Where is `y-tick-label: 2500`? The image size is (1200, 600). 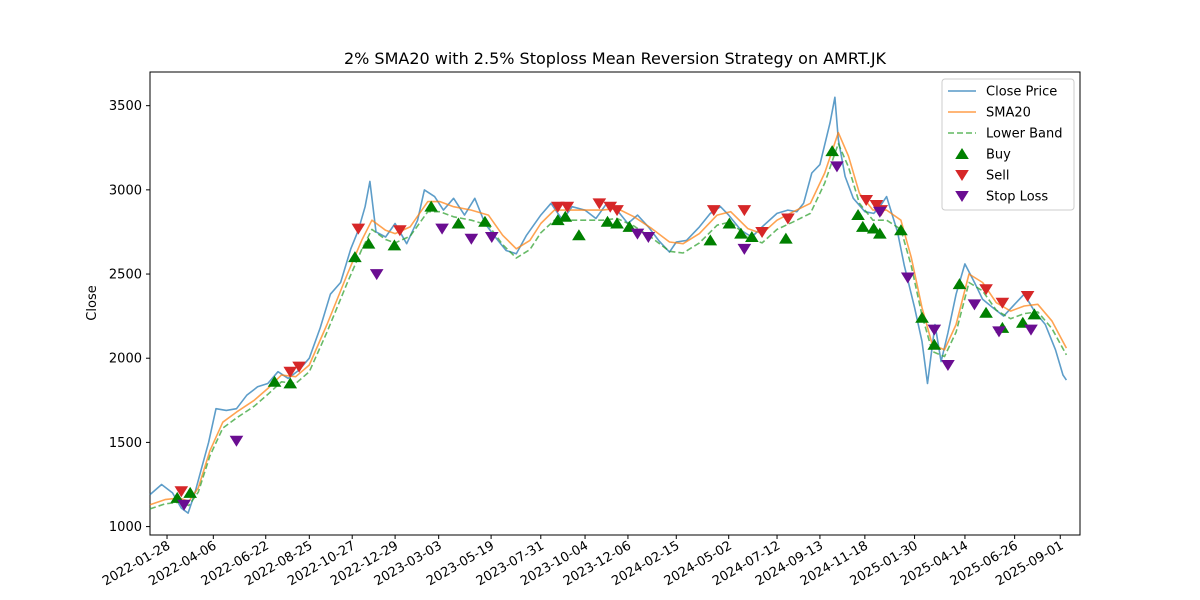 y-tick-label: 2500 is located at coordinates (125, 275).